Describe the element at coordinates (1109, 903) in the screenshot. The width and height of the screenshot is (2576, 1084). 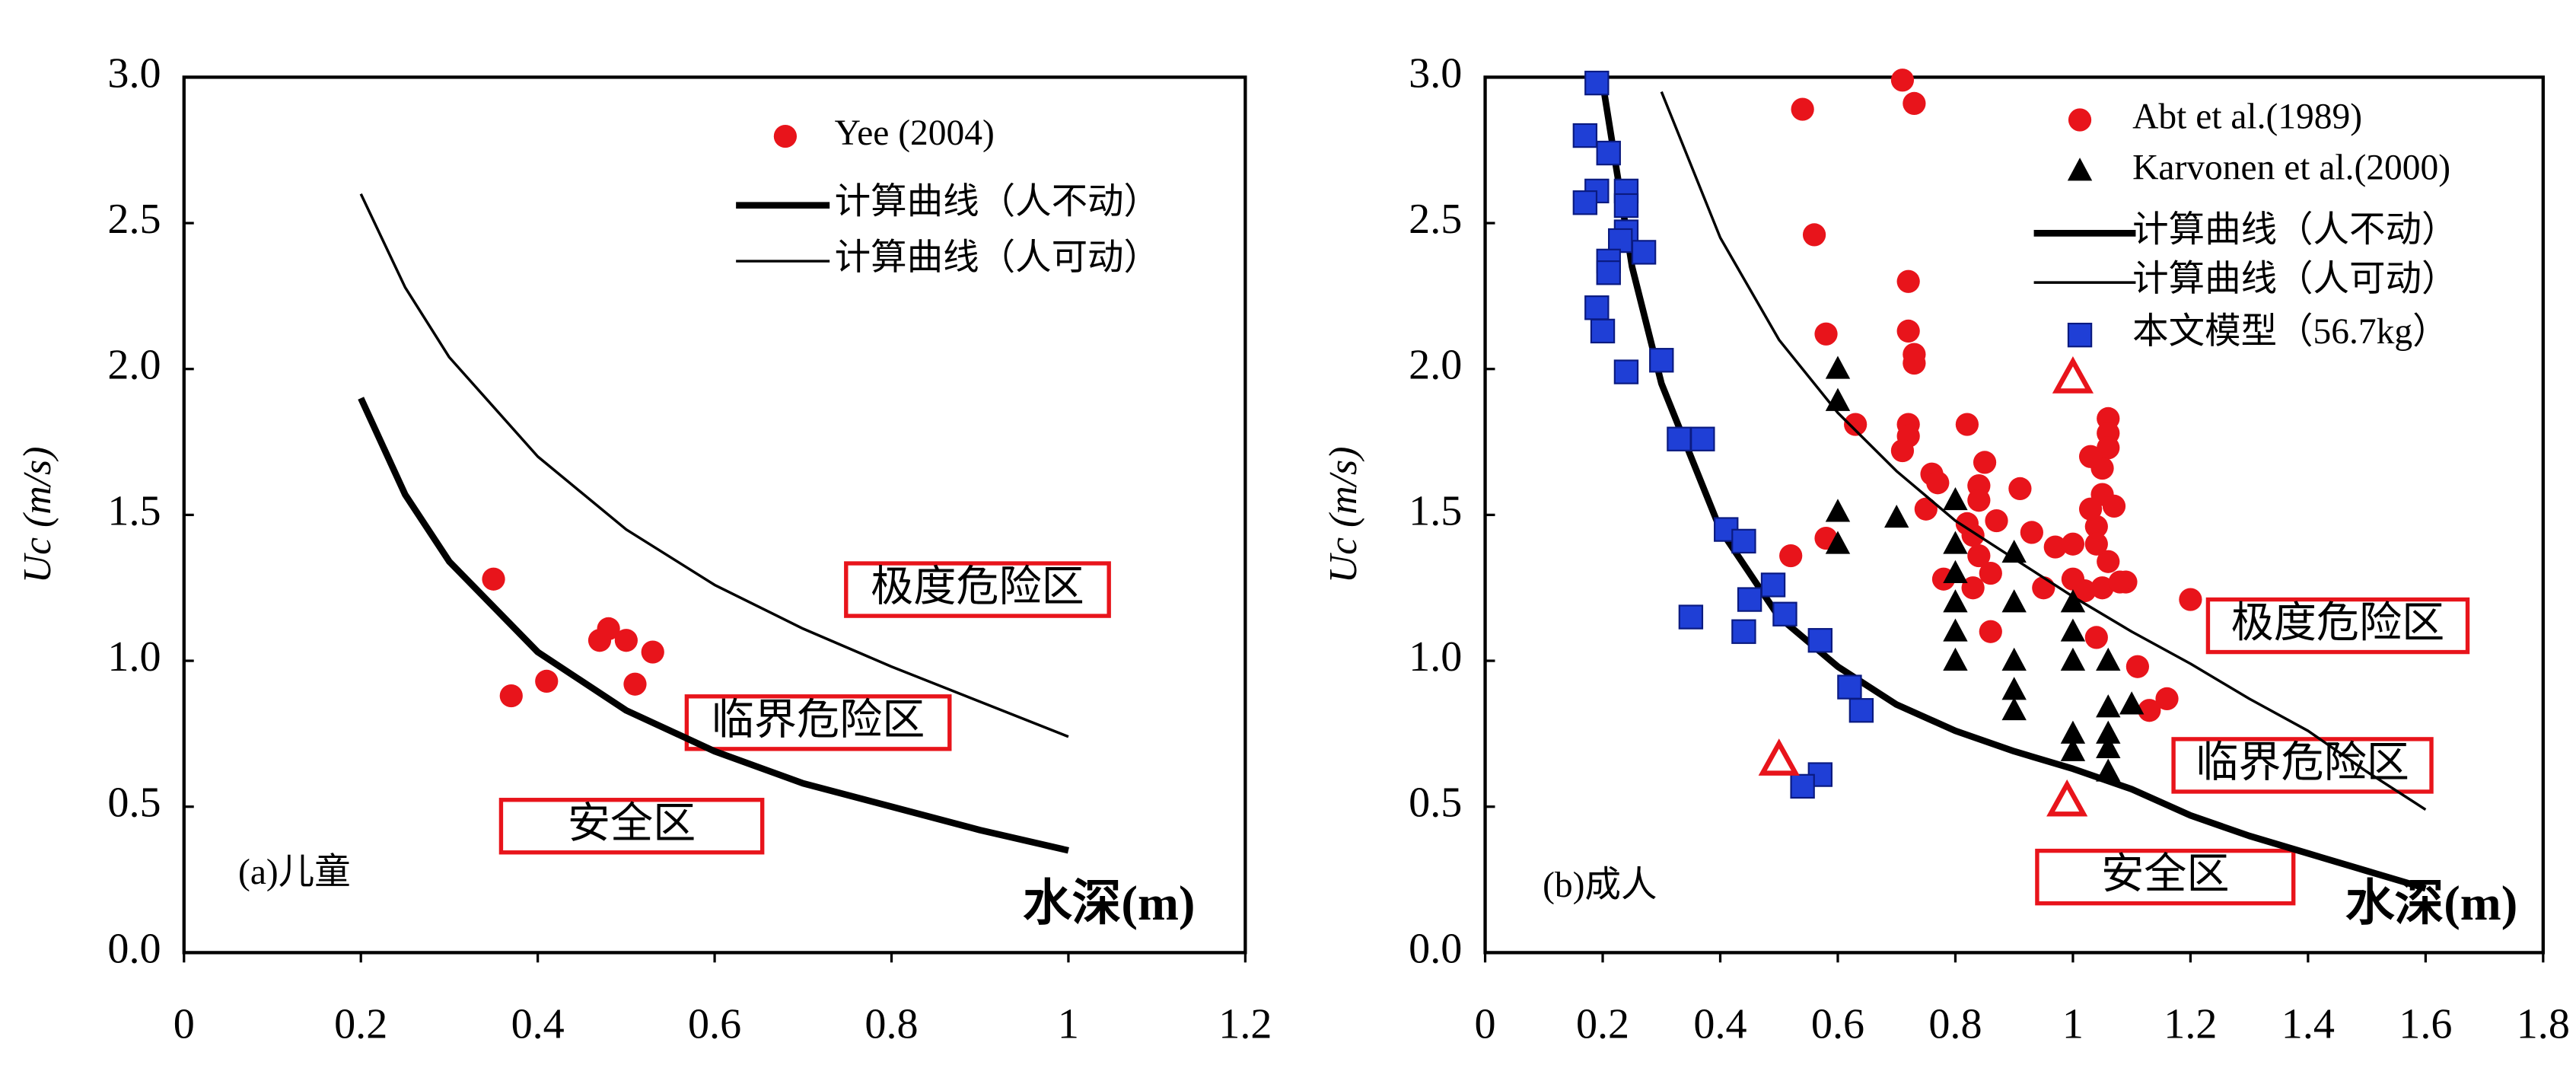
I see `x-axis-label: 水深(m)` at that location.